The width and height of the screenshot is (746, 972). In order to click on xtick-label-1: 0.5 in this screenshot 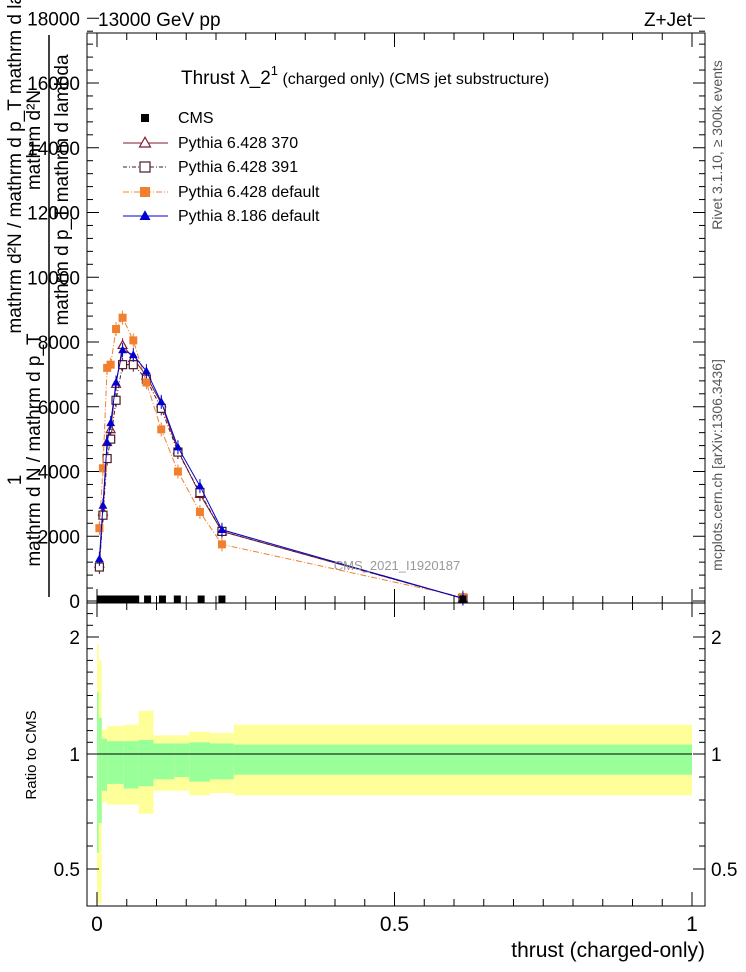, I will do `click(394, 924)`.